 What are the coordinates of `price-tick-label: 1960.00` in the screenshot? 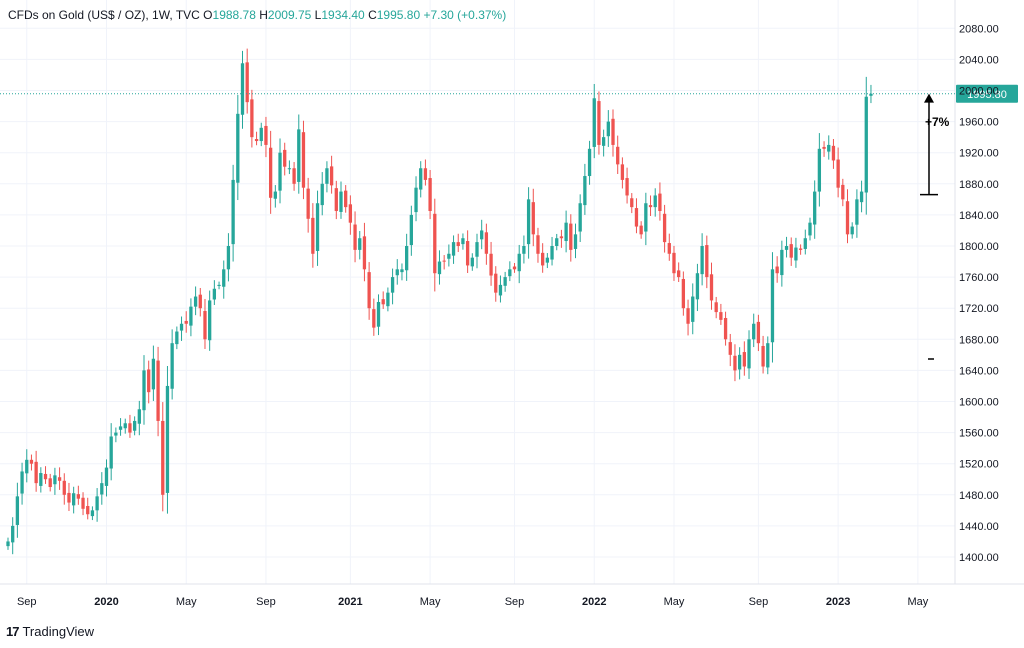 It's located at (979, 123).